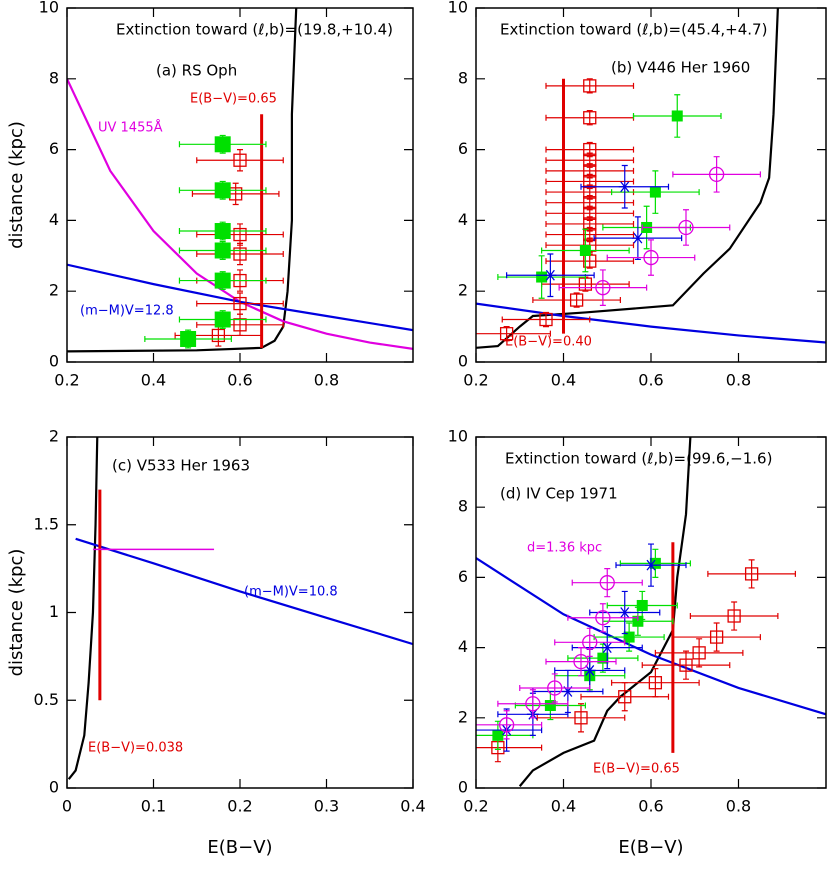  I want to click on uv-label: UV 1455Å, so click(130, 128).